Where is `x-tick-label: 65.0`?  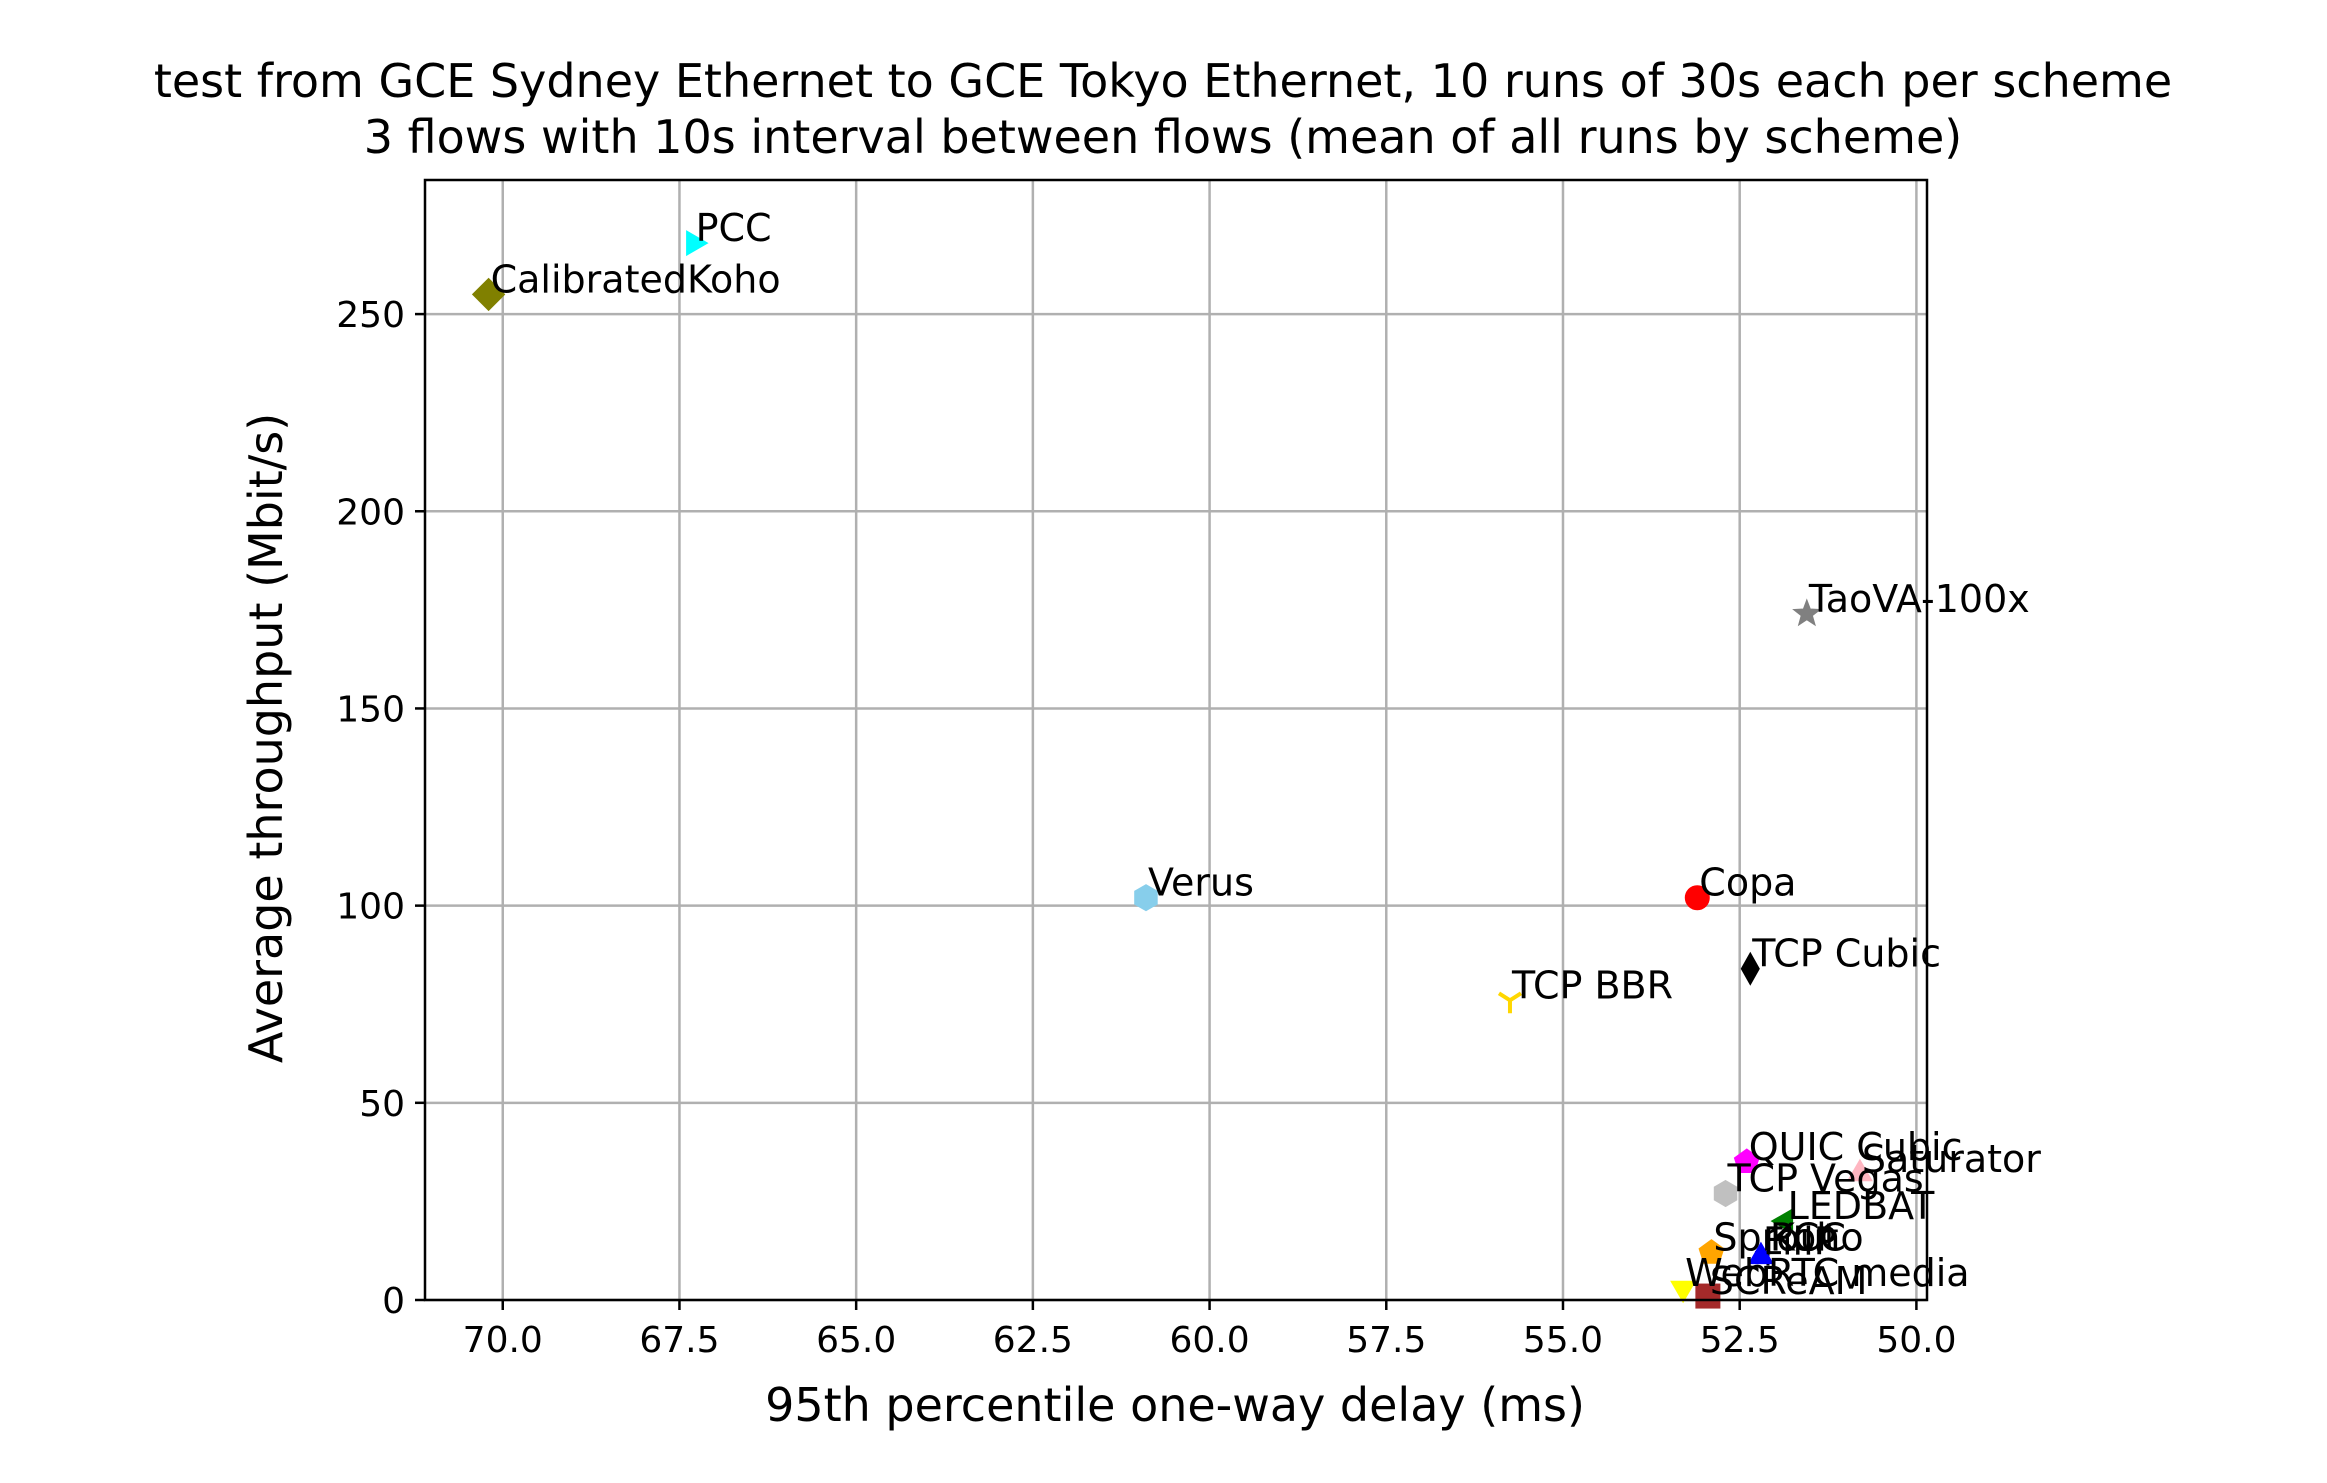 x-tick-label: 65.0 is located at coordinates (856, 1340).